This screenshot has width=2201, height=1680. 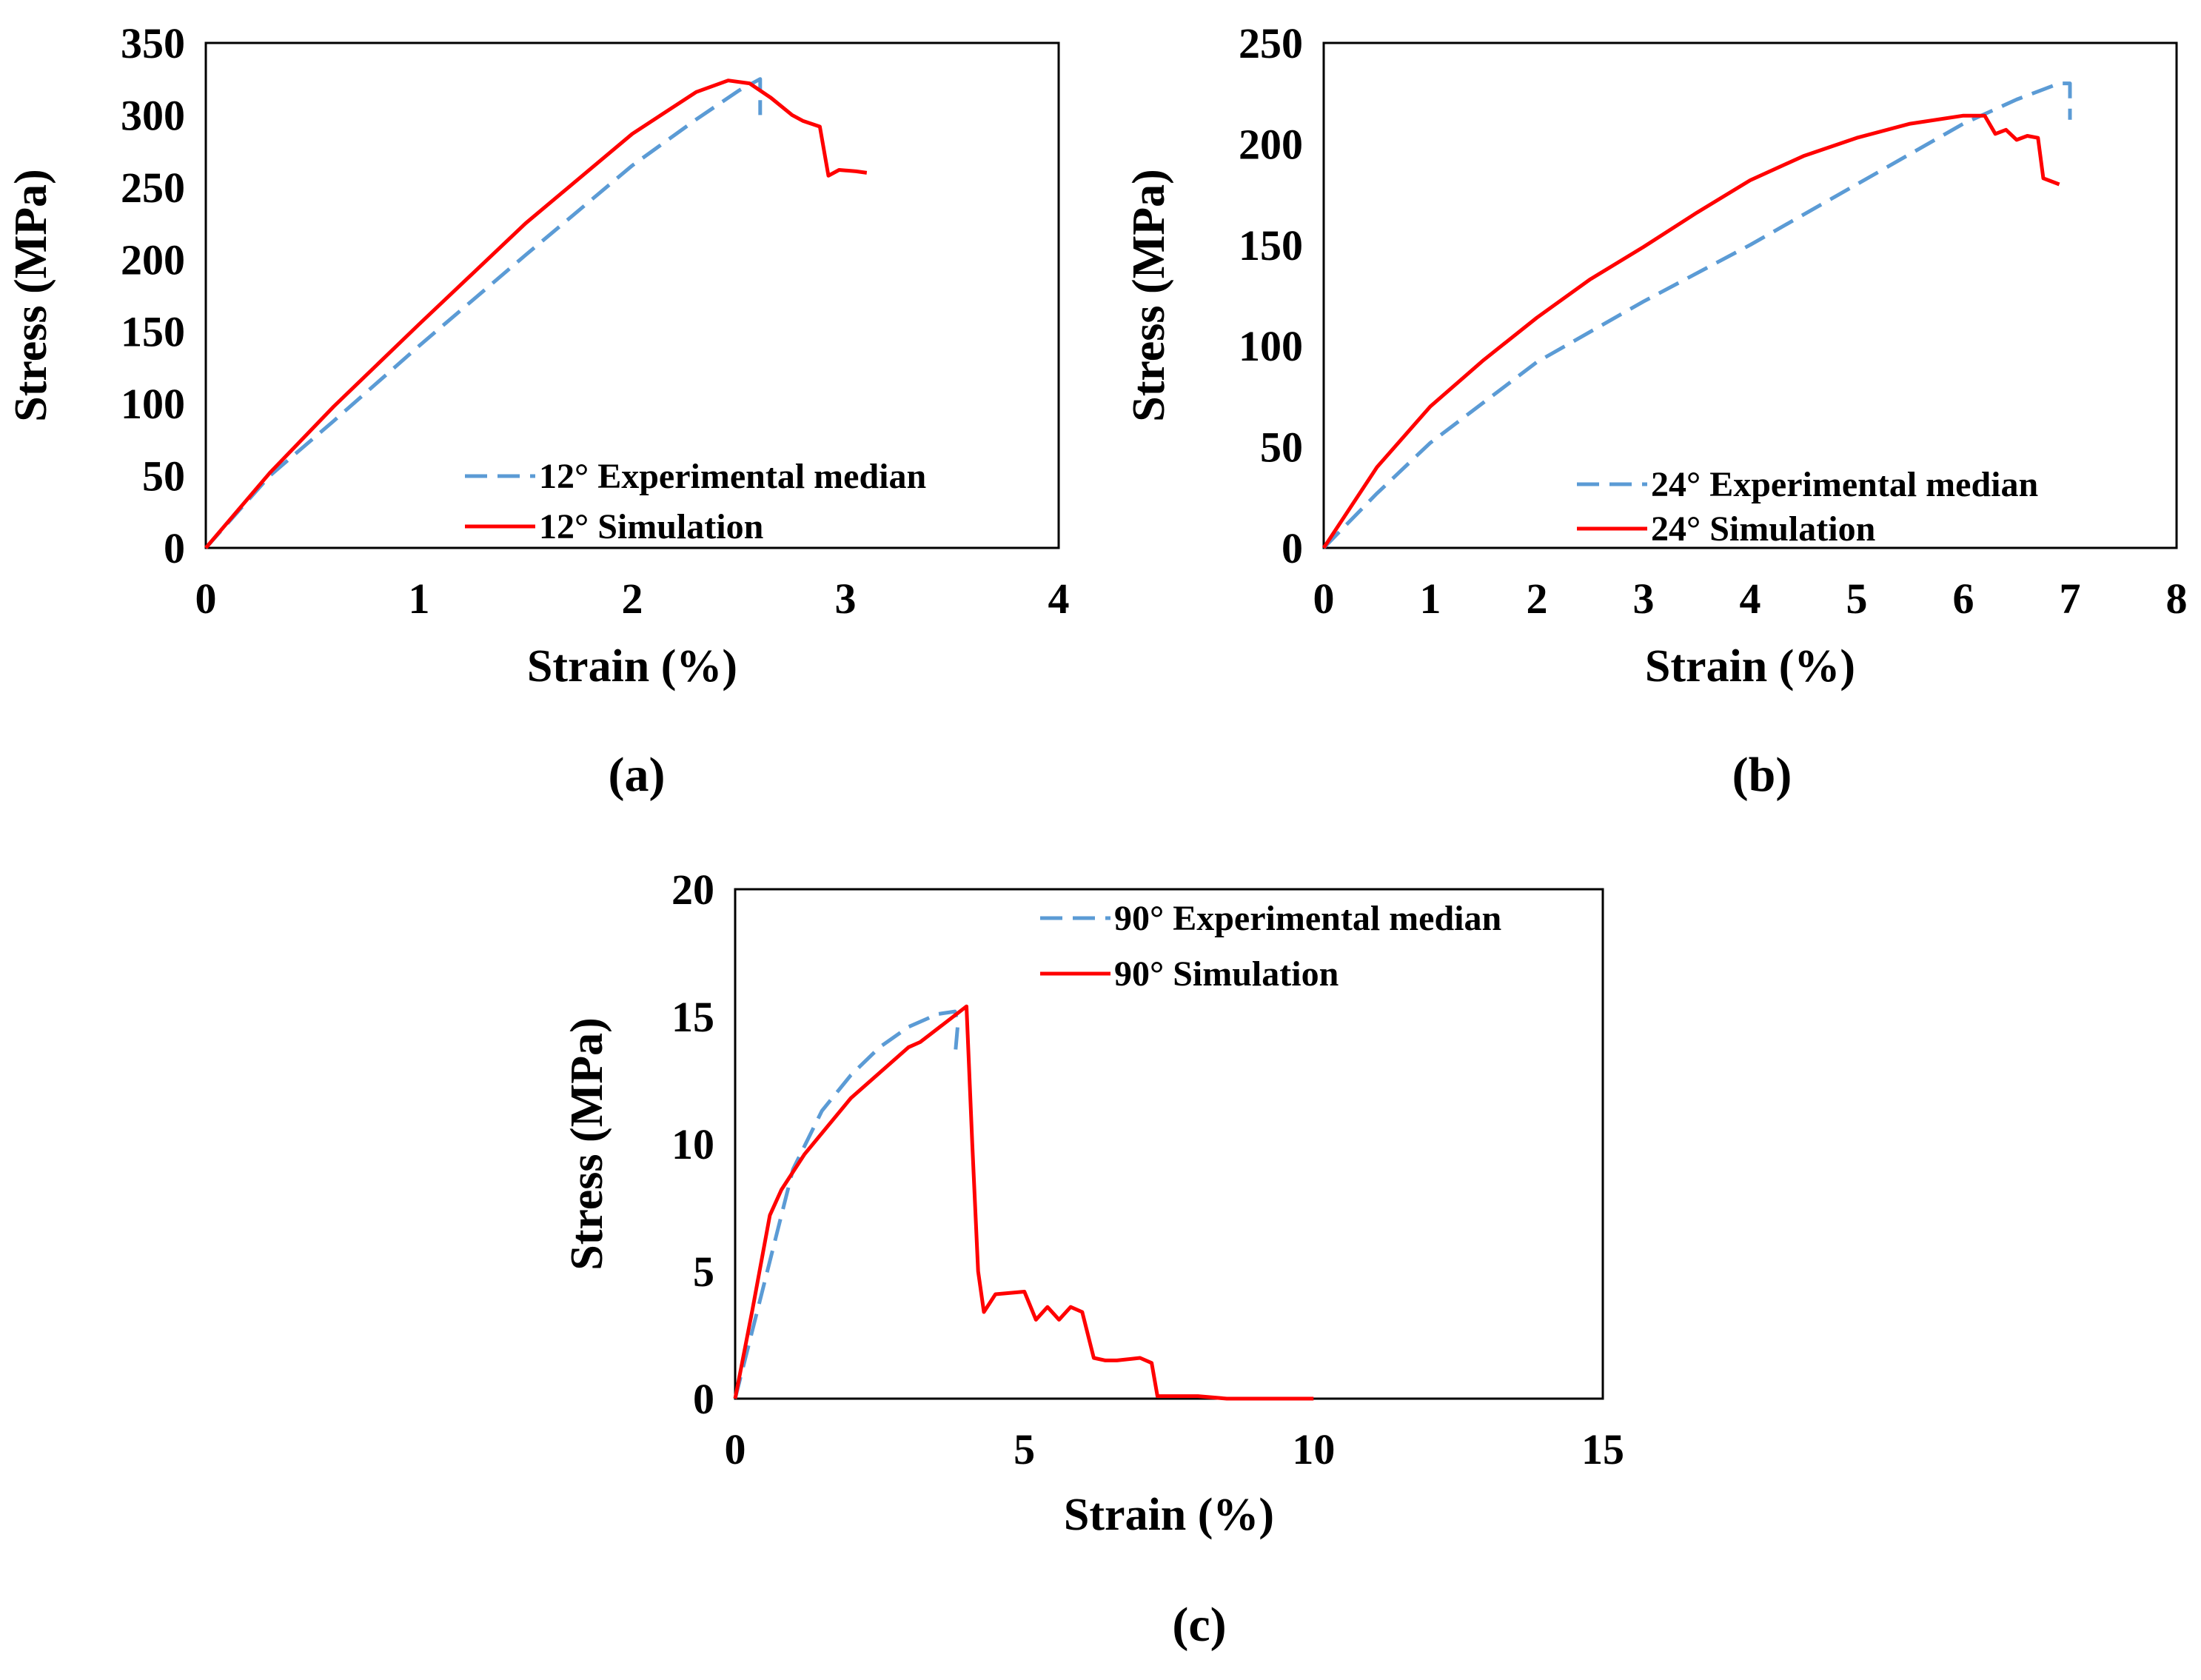 I want to click on x-tick-label: 6, so click(x=1963, y=599).